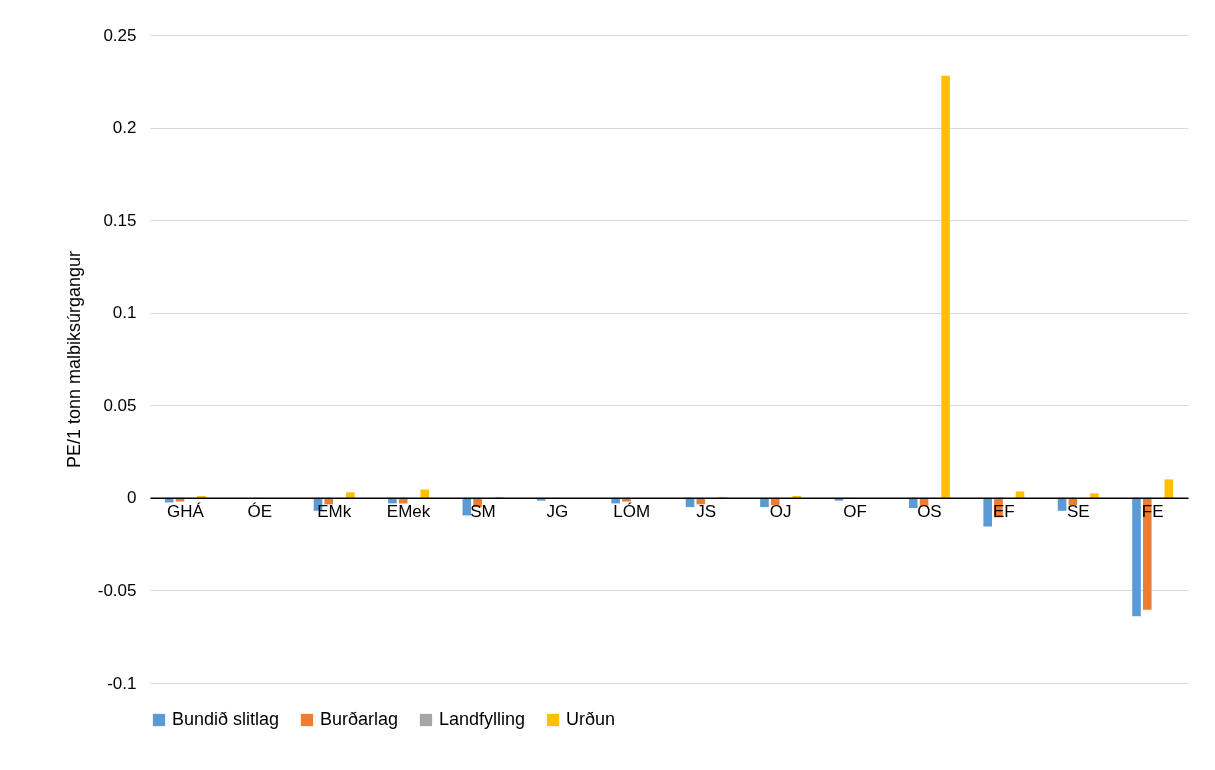 Image resolution: width=1215 pixels, height=770 pixels. I want to click on y-tick-label: -0.05, so click(117, 590).